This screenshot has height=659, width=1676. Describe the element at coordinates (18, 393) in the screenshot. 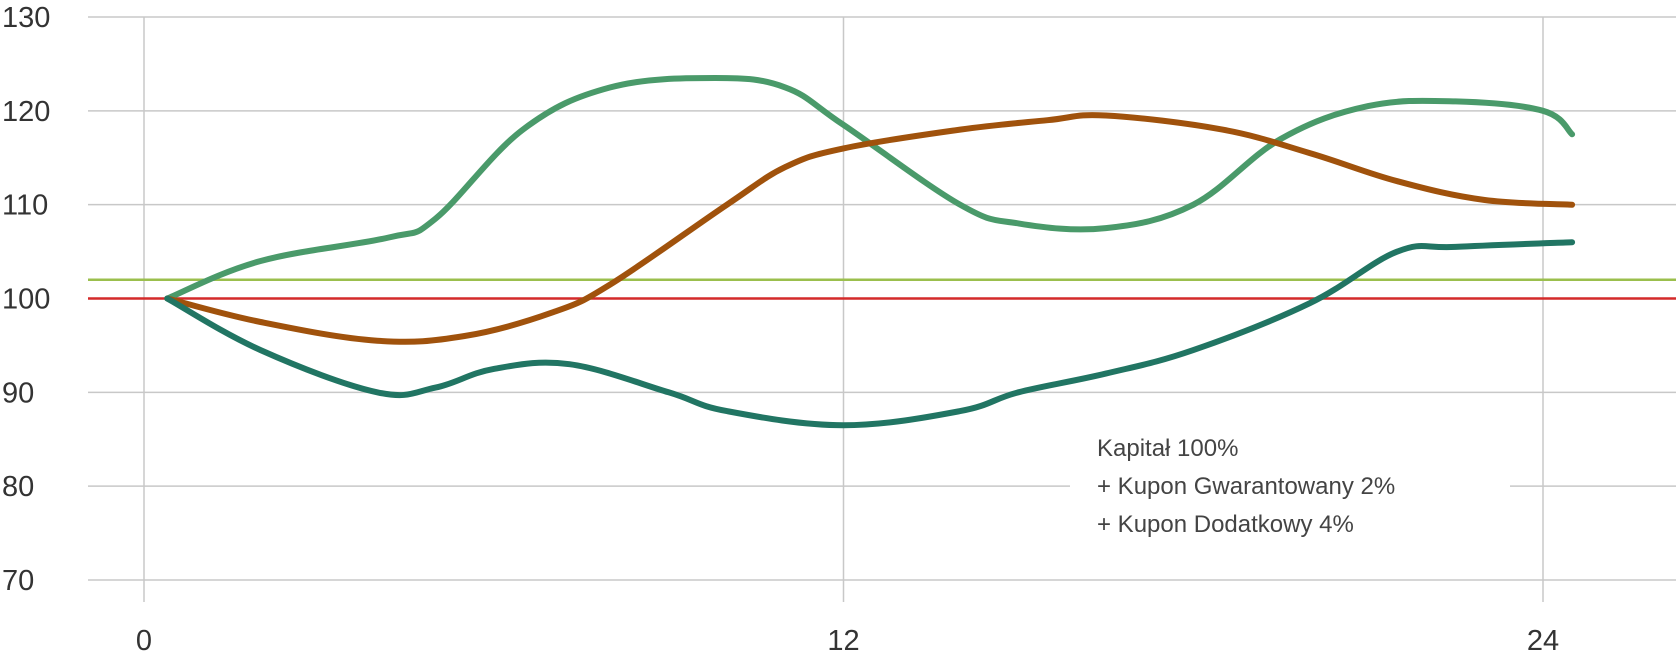

I see `y-tick-label-90: 90` at that location.